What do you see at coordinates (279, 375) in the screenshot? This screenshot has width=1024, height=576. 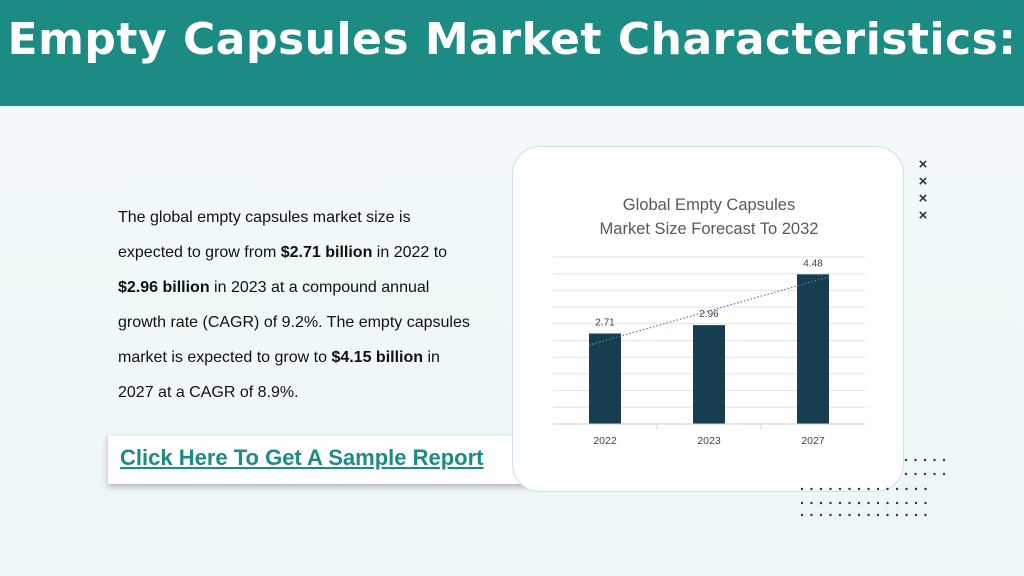 I see `description-text-4: in 2027 at a CAGR of 8.9%.` at bounding box center [279, 375].